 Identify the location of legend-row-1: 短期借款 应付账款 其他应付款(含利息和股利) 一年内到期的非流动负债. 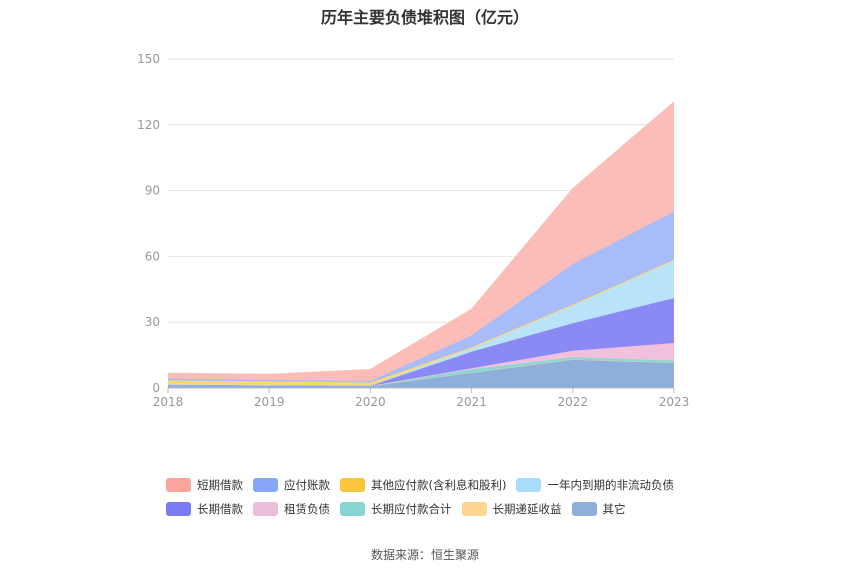
(446, 485).